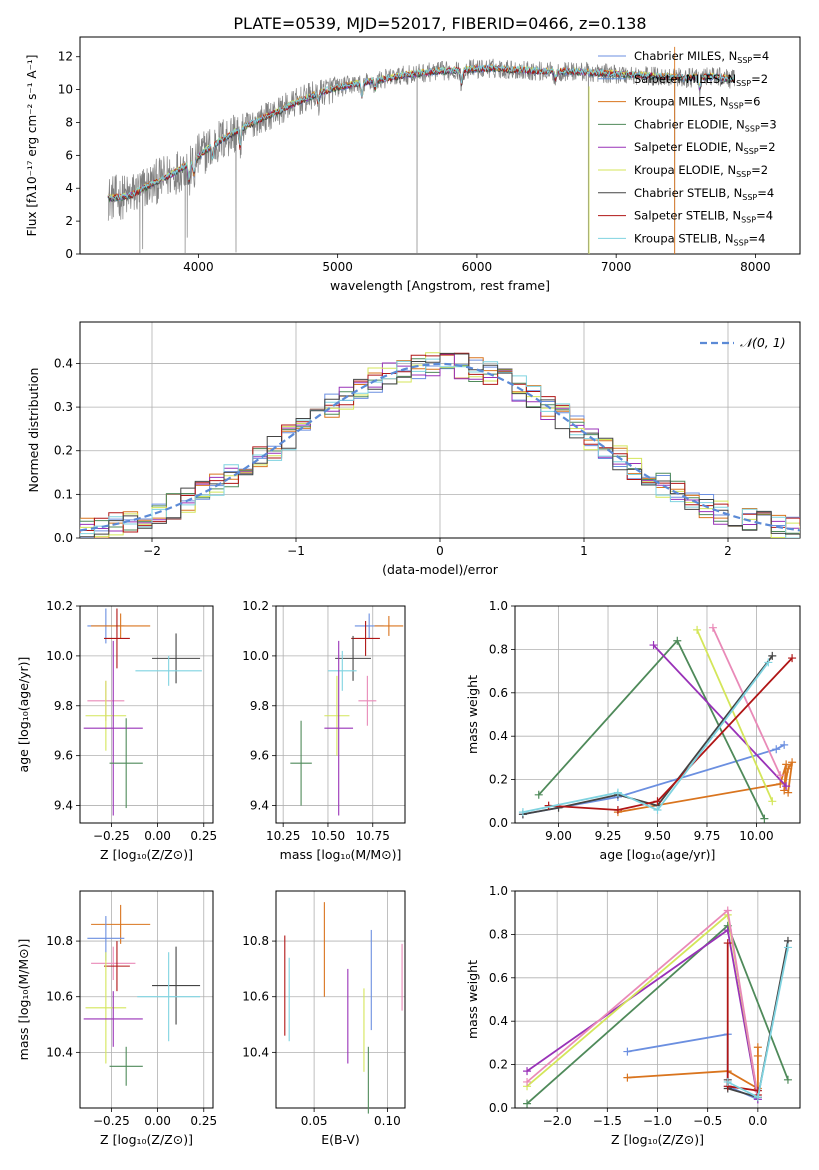 Image resolution: width=819 pixels, height=1170 pixels. What do you see at coordinates (255, 1052) in the screenshot?
I see `y-tick-label: 10.4` at bounding box center [255, 1052].